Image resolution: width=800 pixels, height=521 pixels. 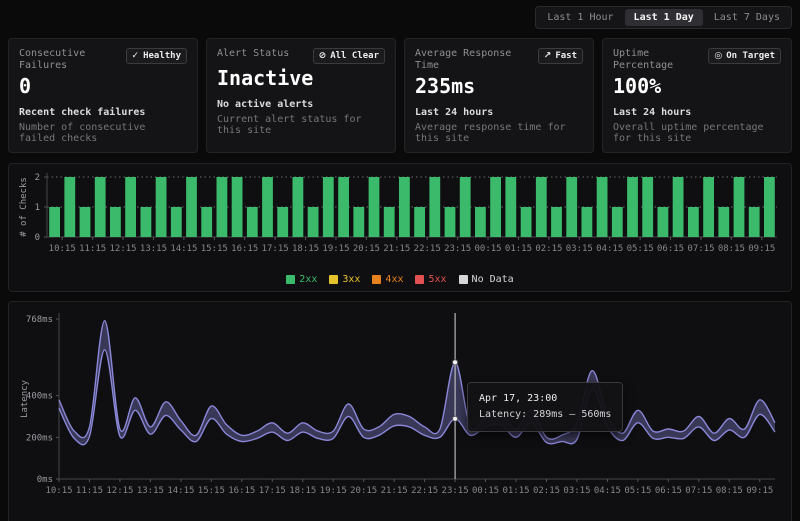 I want to click on time-range-last-1-hour: Last 1 Hour, so click(x=580, y=17).